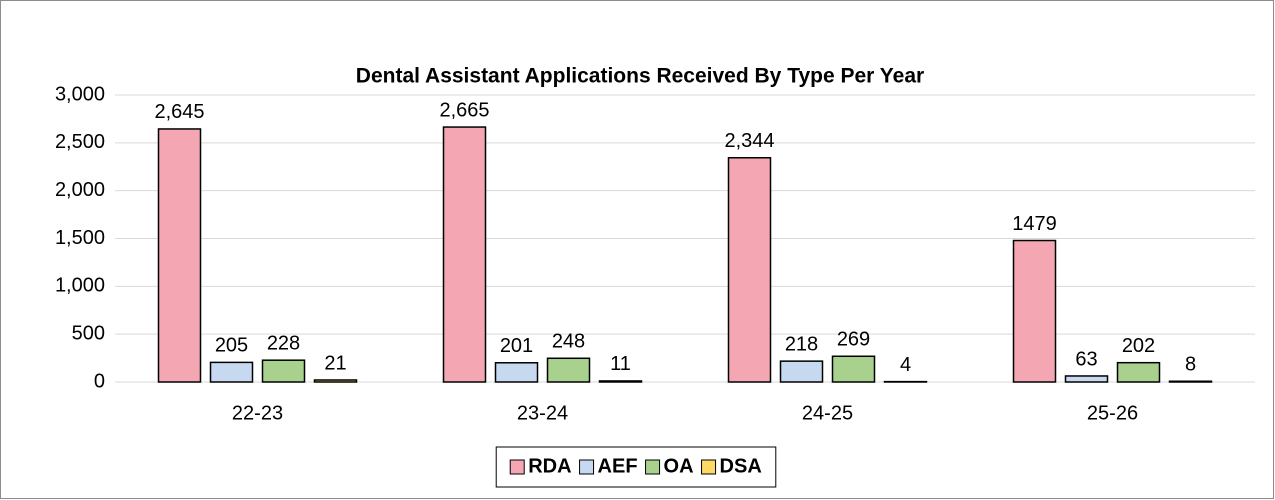 Image resolution: width=1275 pixels, height=500 pixels. Describe the element at coordinates (80, 94) in the screenshot. I see `y-tick-label: 3,000` at that location.